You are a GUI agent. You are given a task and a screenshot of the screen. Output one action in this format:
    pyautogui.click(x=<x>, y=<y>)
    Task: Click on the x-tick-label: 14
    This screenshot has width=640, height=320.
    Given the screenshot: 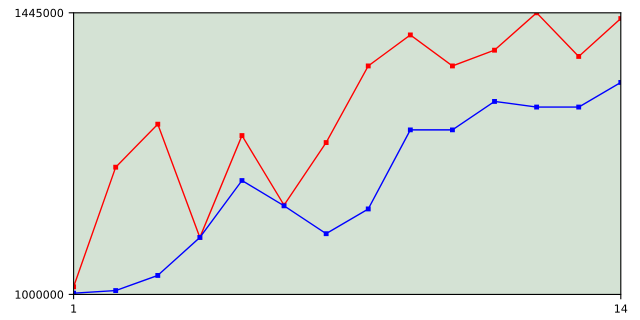 What is the action you would take?
    pyautogui.click(x=621, y=308)
    